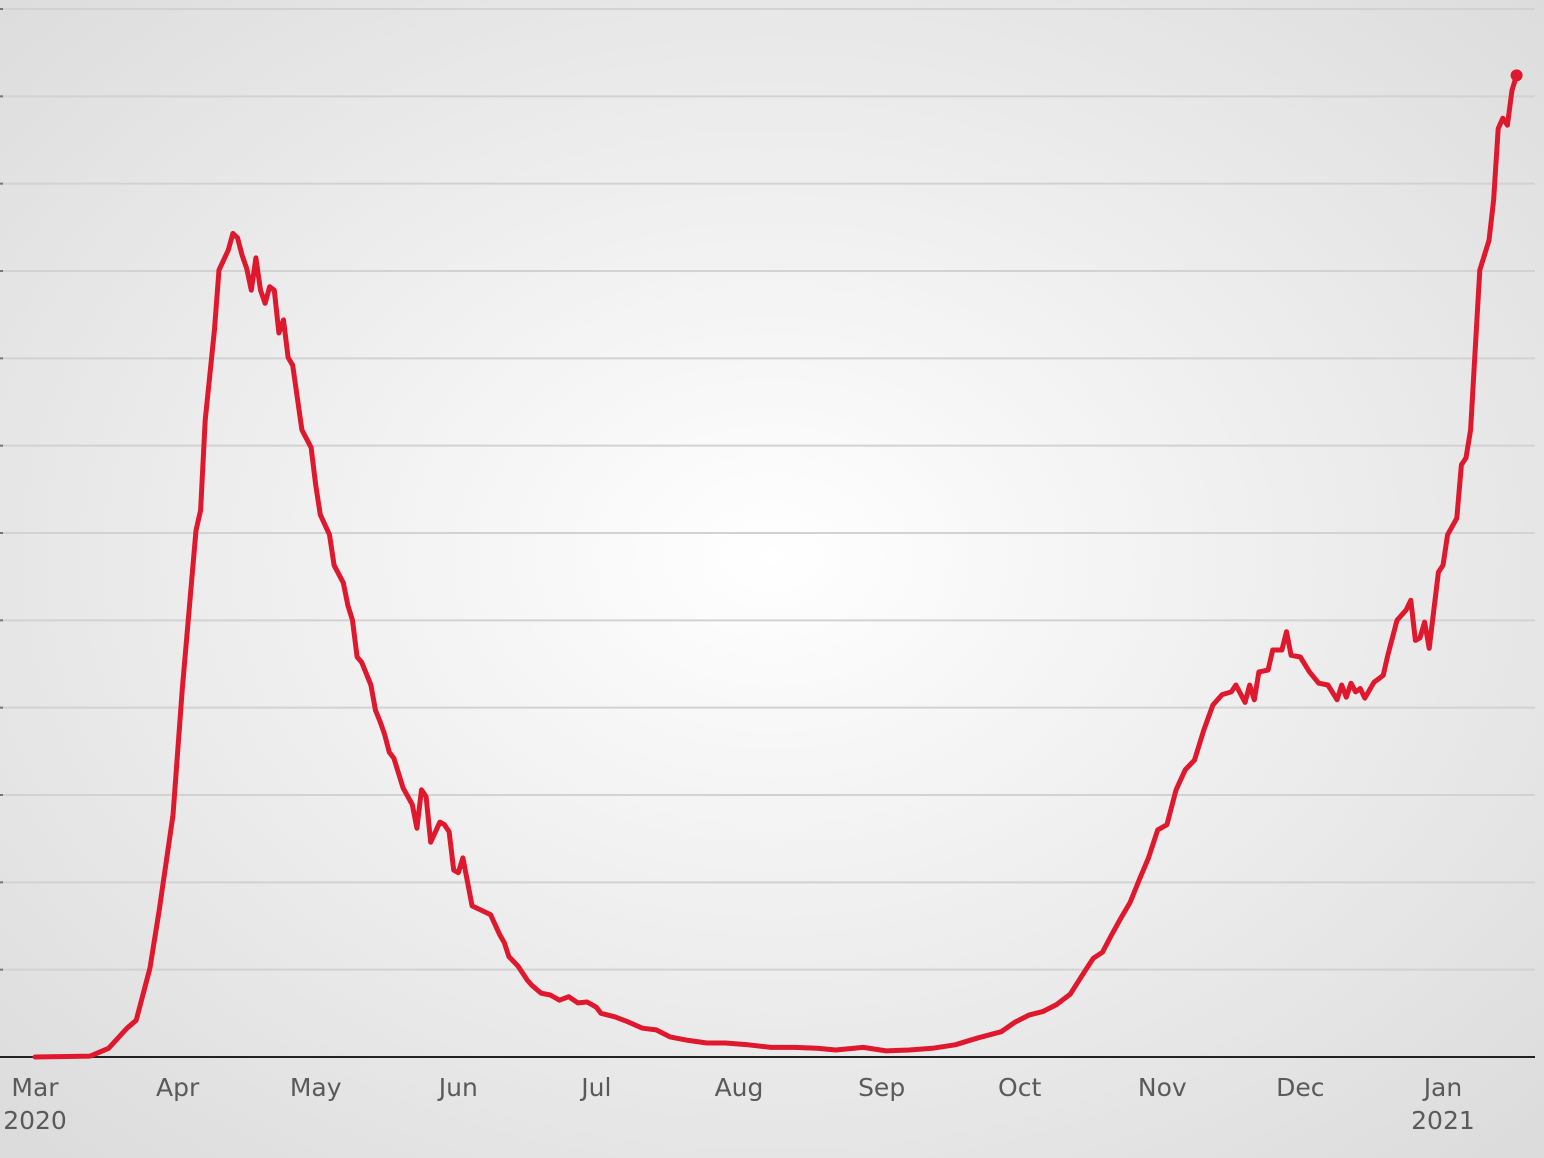  I want to click on x-tick-label: Jan, so click(1442, 1087).